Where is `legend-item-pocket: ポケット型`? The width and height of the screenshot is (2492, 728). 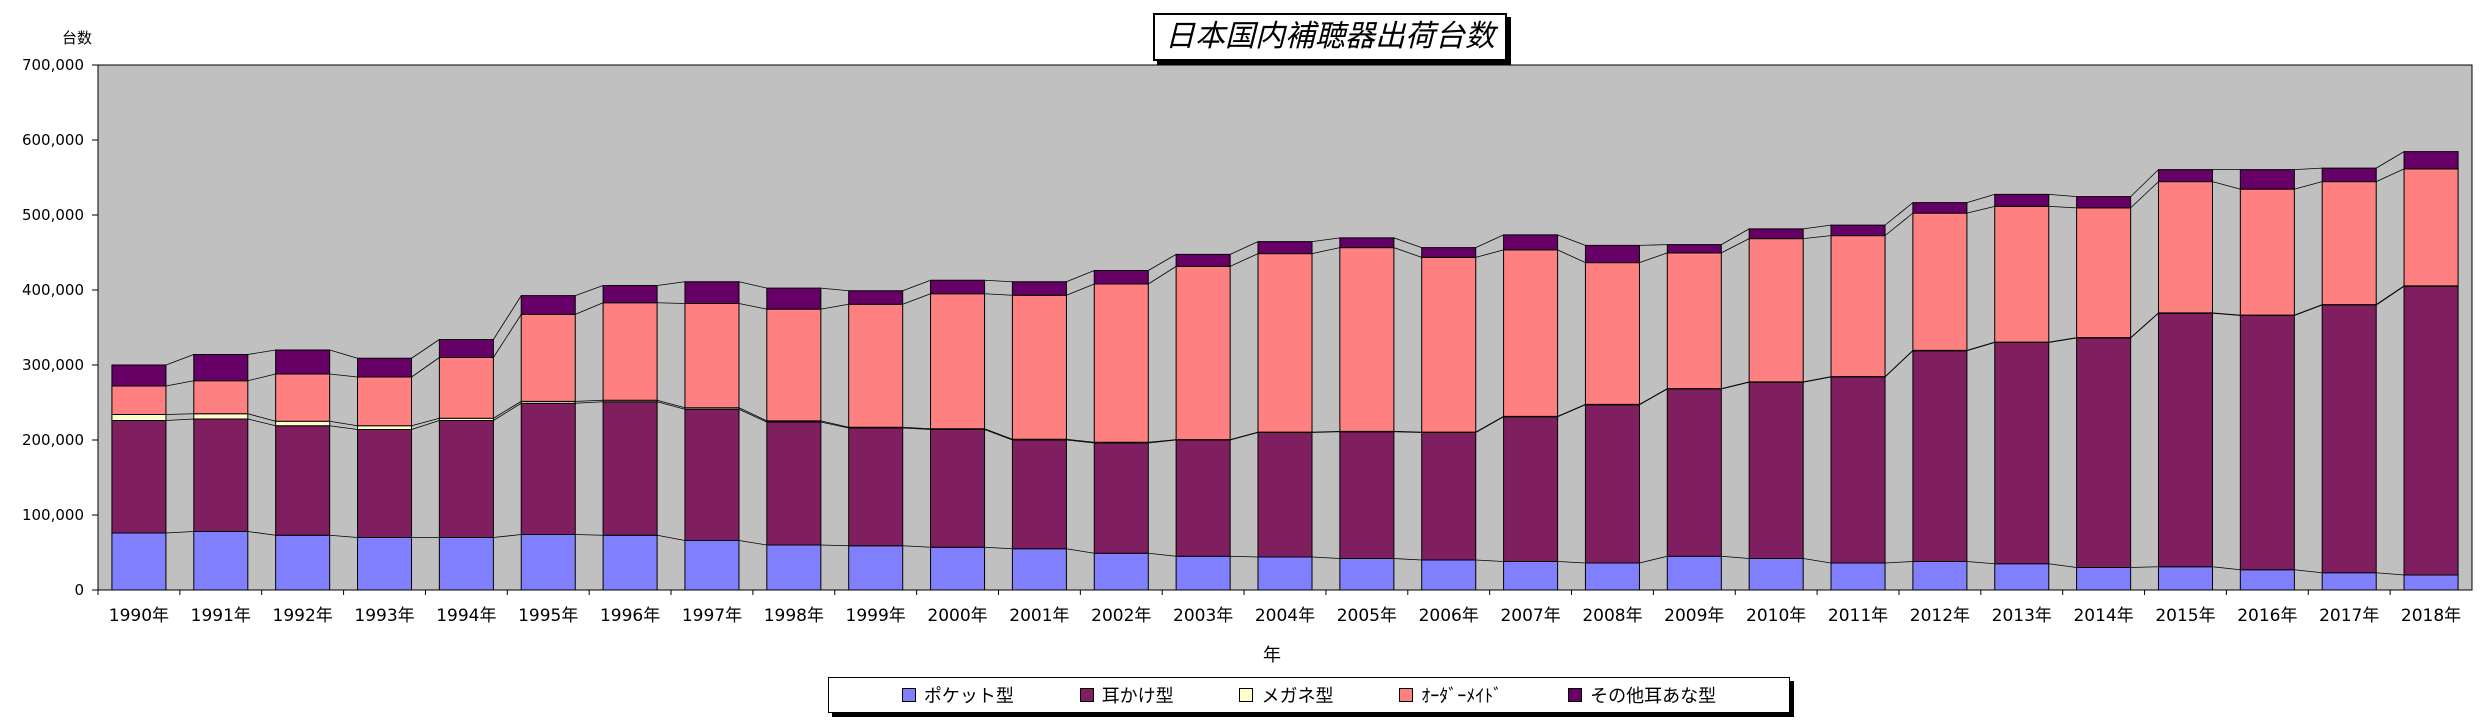
legend-item-pocket: ポケット型 is located at coordinates (957, 695).